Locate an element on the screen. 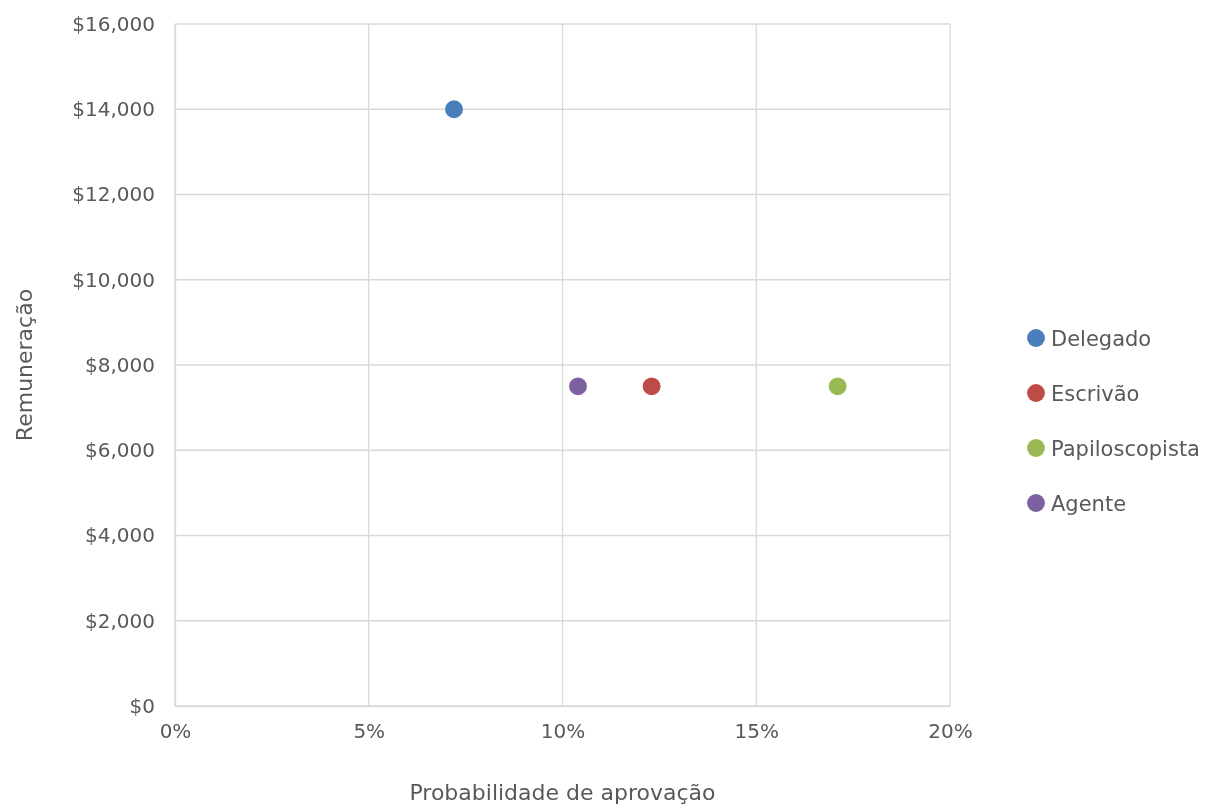 Image resolution: width=1231 pixels, height=811 pixels. x-tick-label: 15% is located at coordinates (756, 731).